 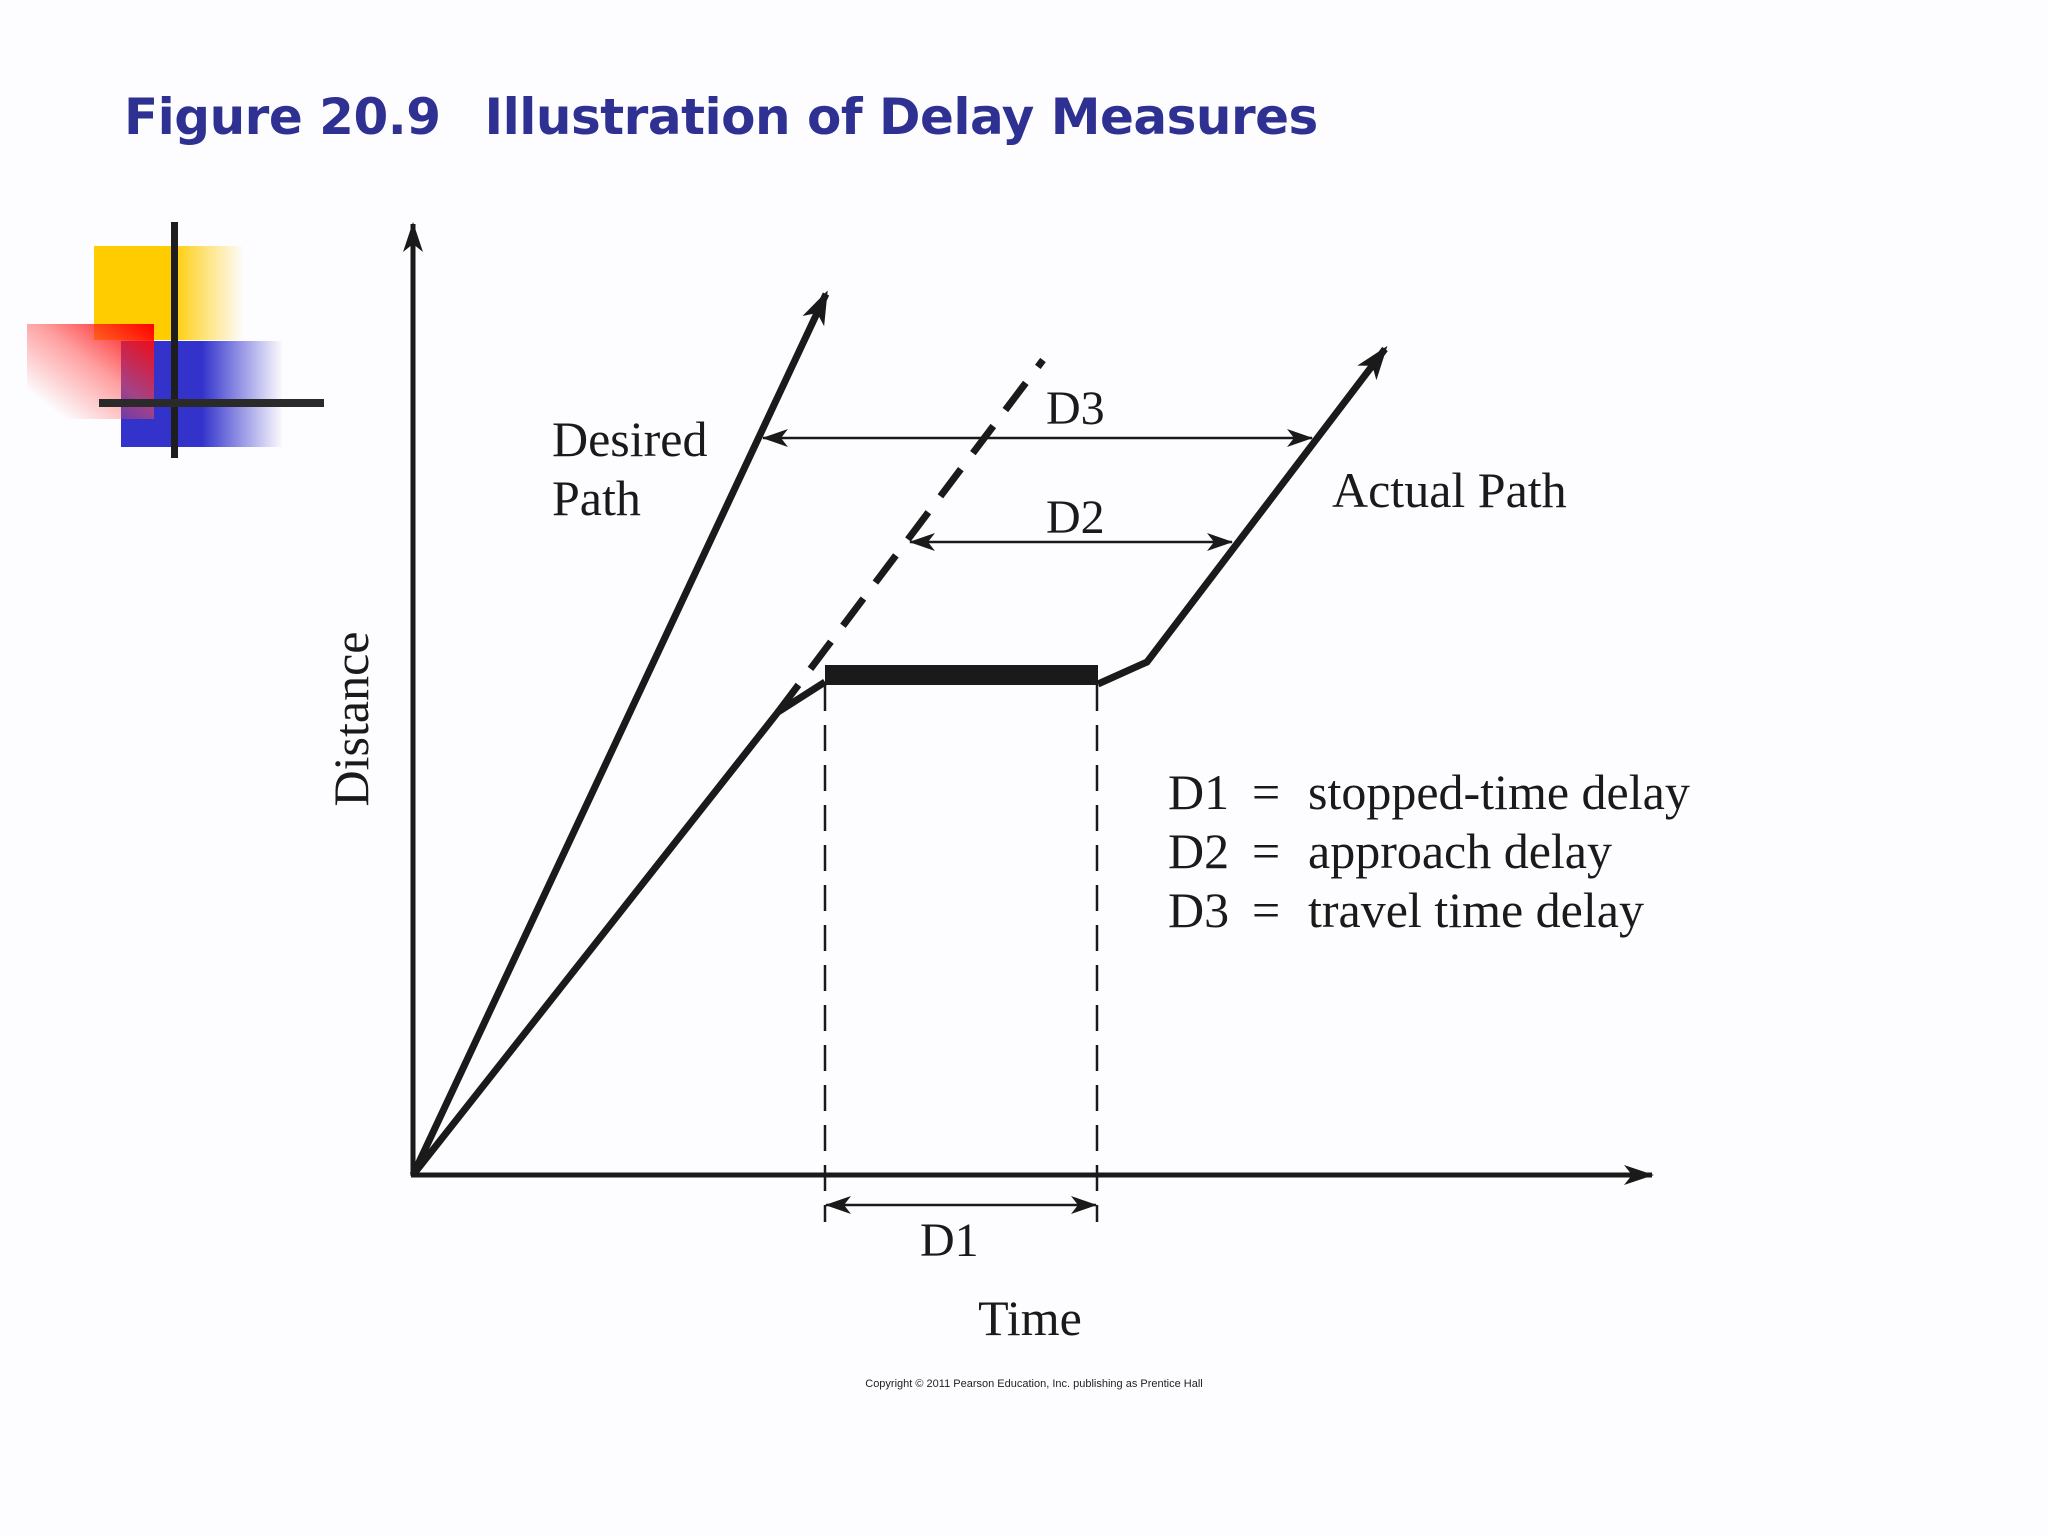 I want to click on desired-path-line, so click(x=619, y=733).